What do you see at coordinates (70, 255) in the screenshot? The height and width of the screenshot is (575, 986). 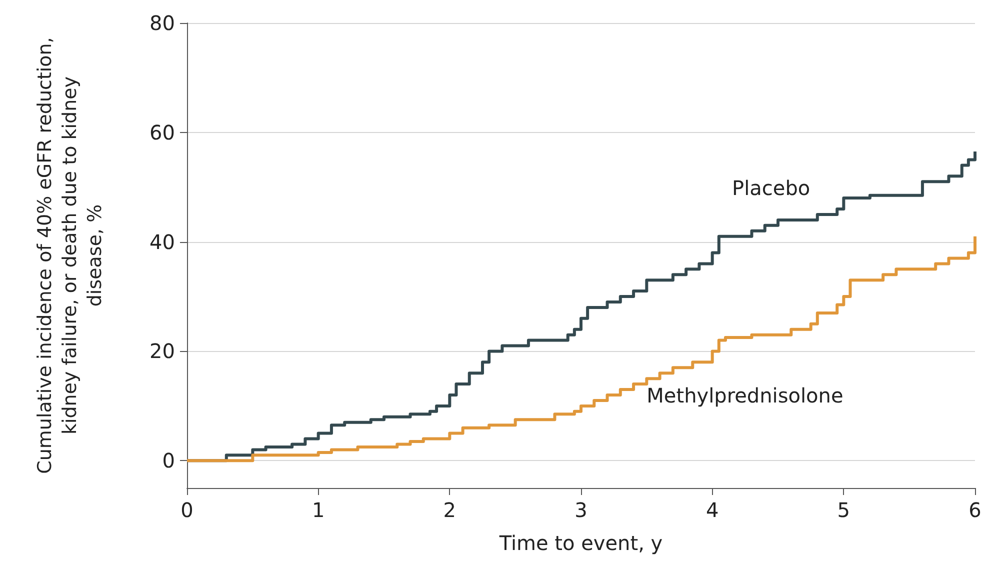 I see `y-axis-title: Cumulative incidence of 40% eGFR reduction, kidney failure, or death due to kidney disease, %` at bounding box center [70, 255].